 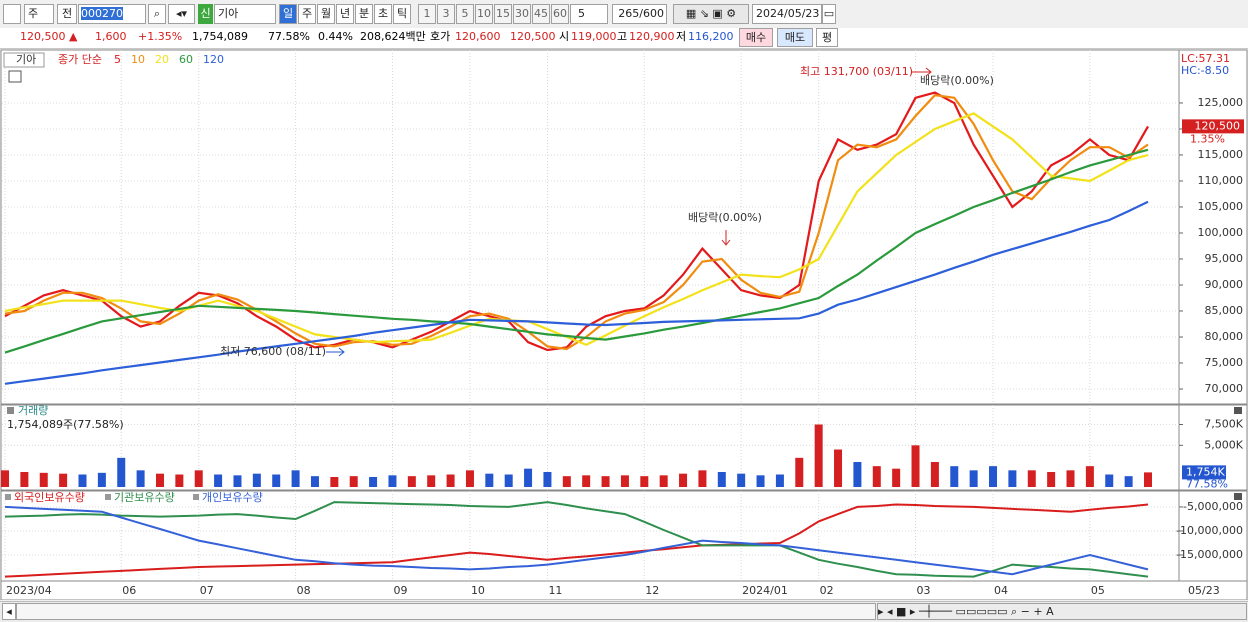 What do you see at coordinates (1221, 180) in the screenshot?
I see `y-tick-label: 110,000` at bounding box center [1221, 180].